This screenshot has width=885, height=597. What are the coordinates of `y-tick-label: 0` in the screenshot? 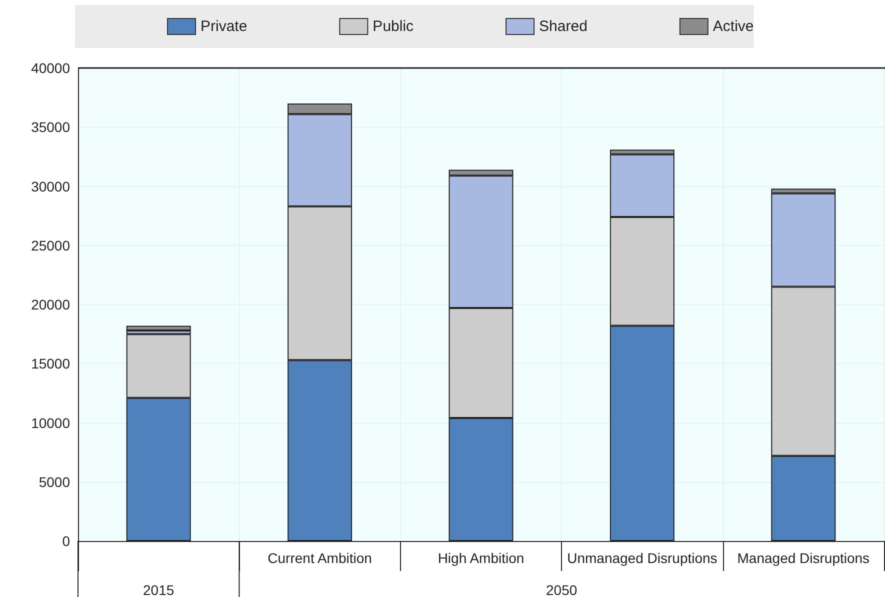 It's located at (66, 541).